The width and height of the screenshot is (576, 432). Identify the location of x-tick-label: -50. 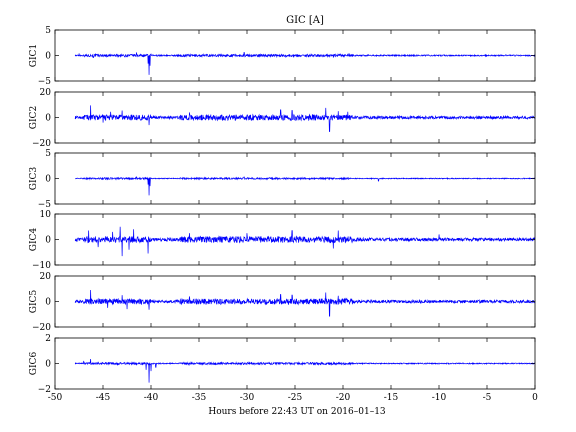
(55, 398).